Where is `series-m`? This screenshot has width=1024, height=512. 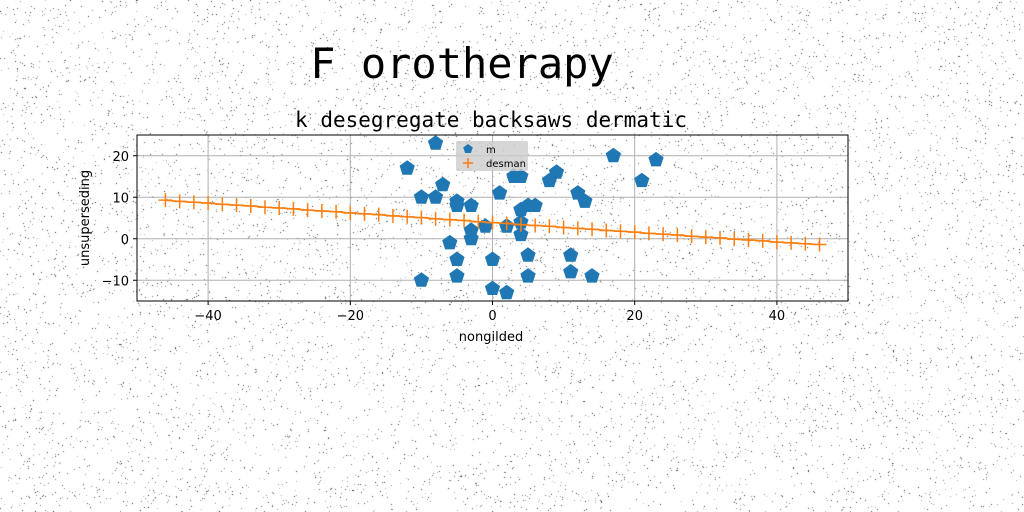 series-m is located at coordinates (531, 217).